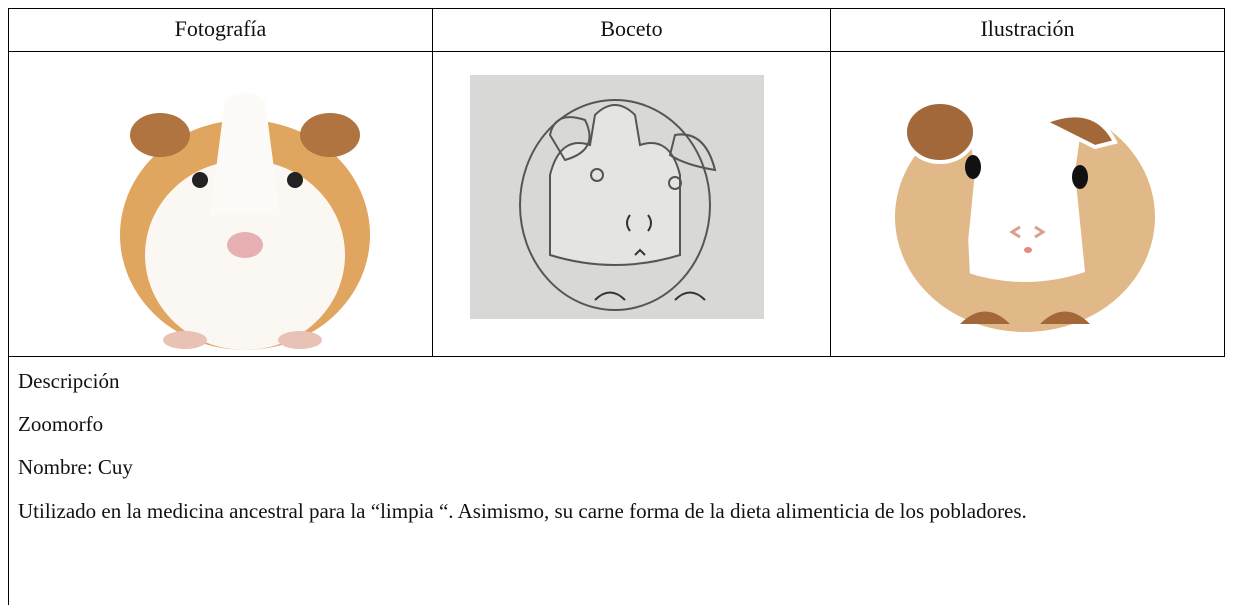 This screenshot has height=605, width=1233. I want to click on photo, so click(245, 221).